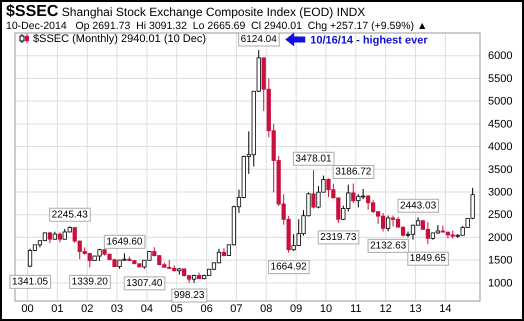 Image resolution: width=524 pixels, height=321 pixels. Describe the element at coordinates (266, 308) in the screenshot. I see `x-tick-label: 08` at that location.